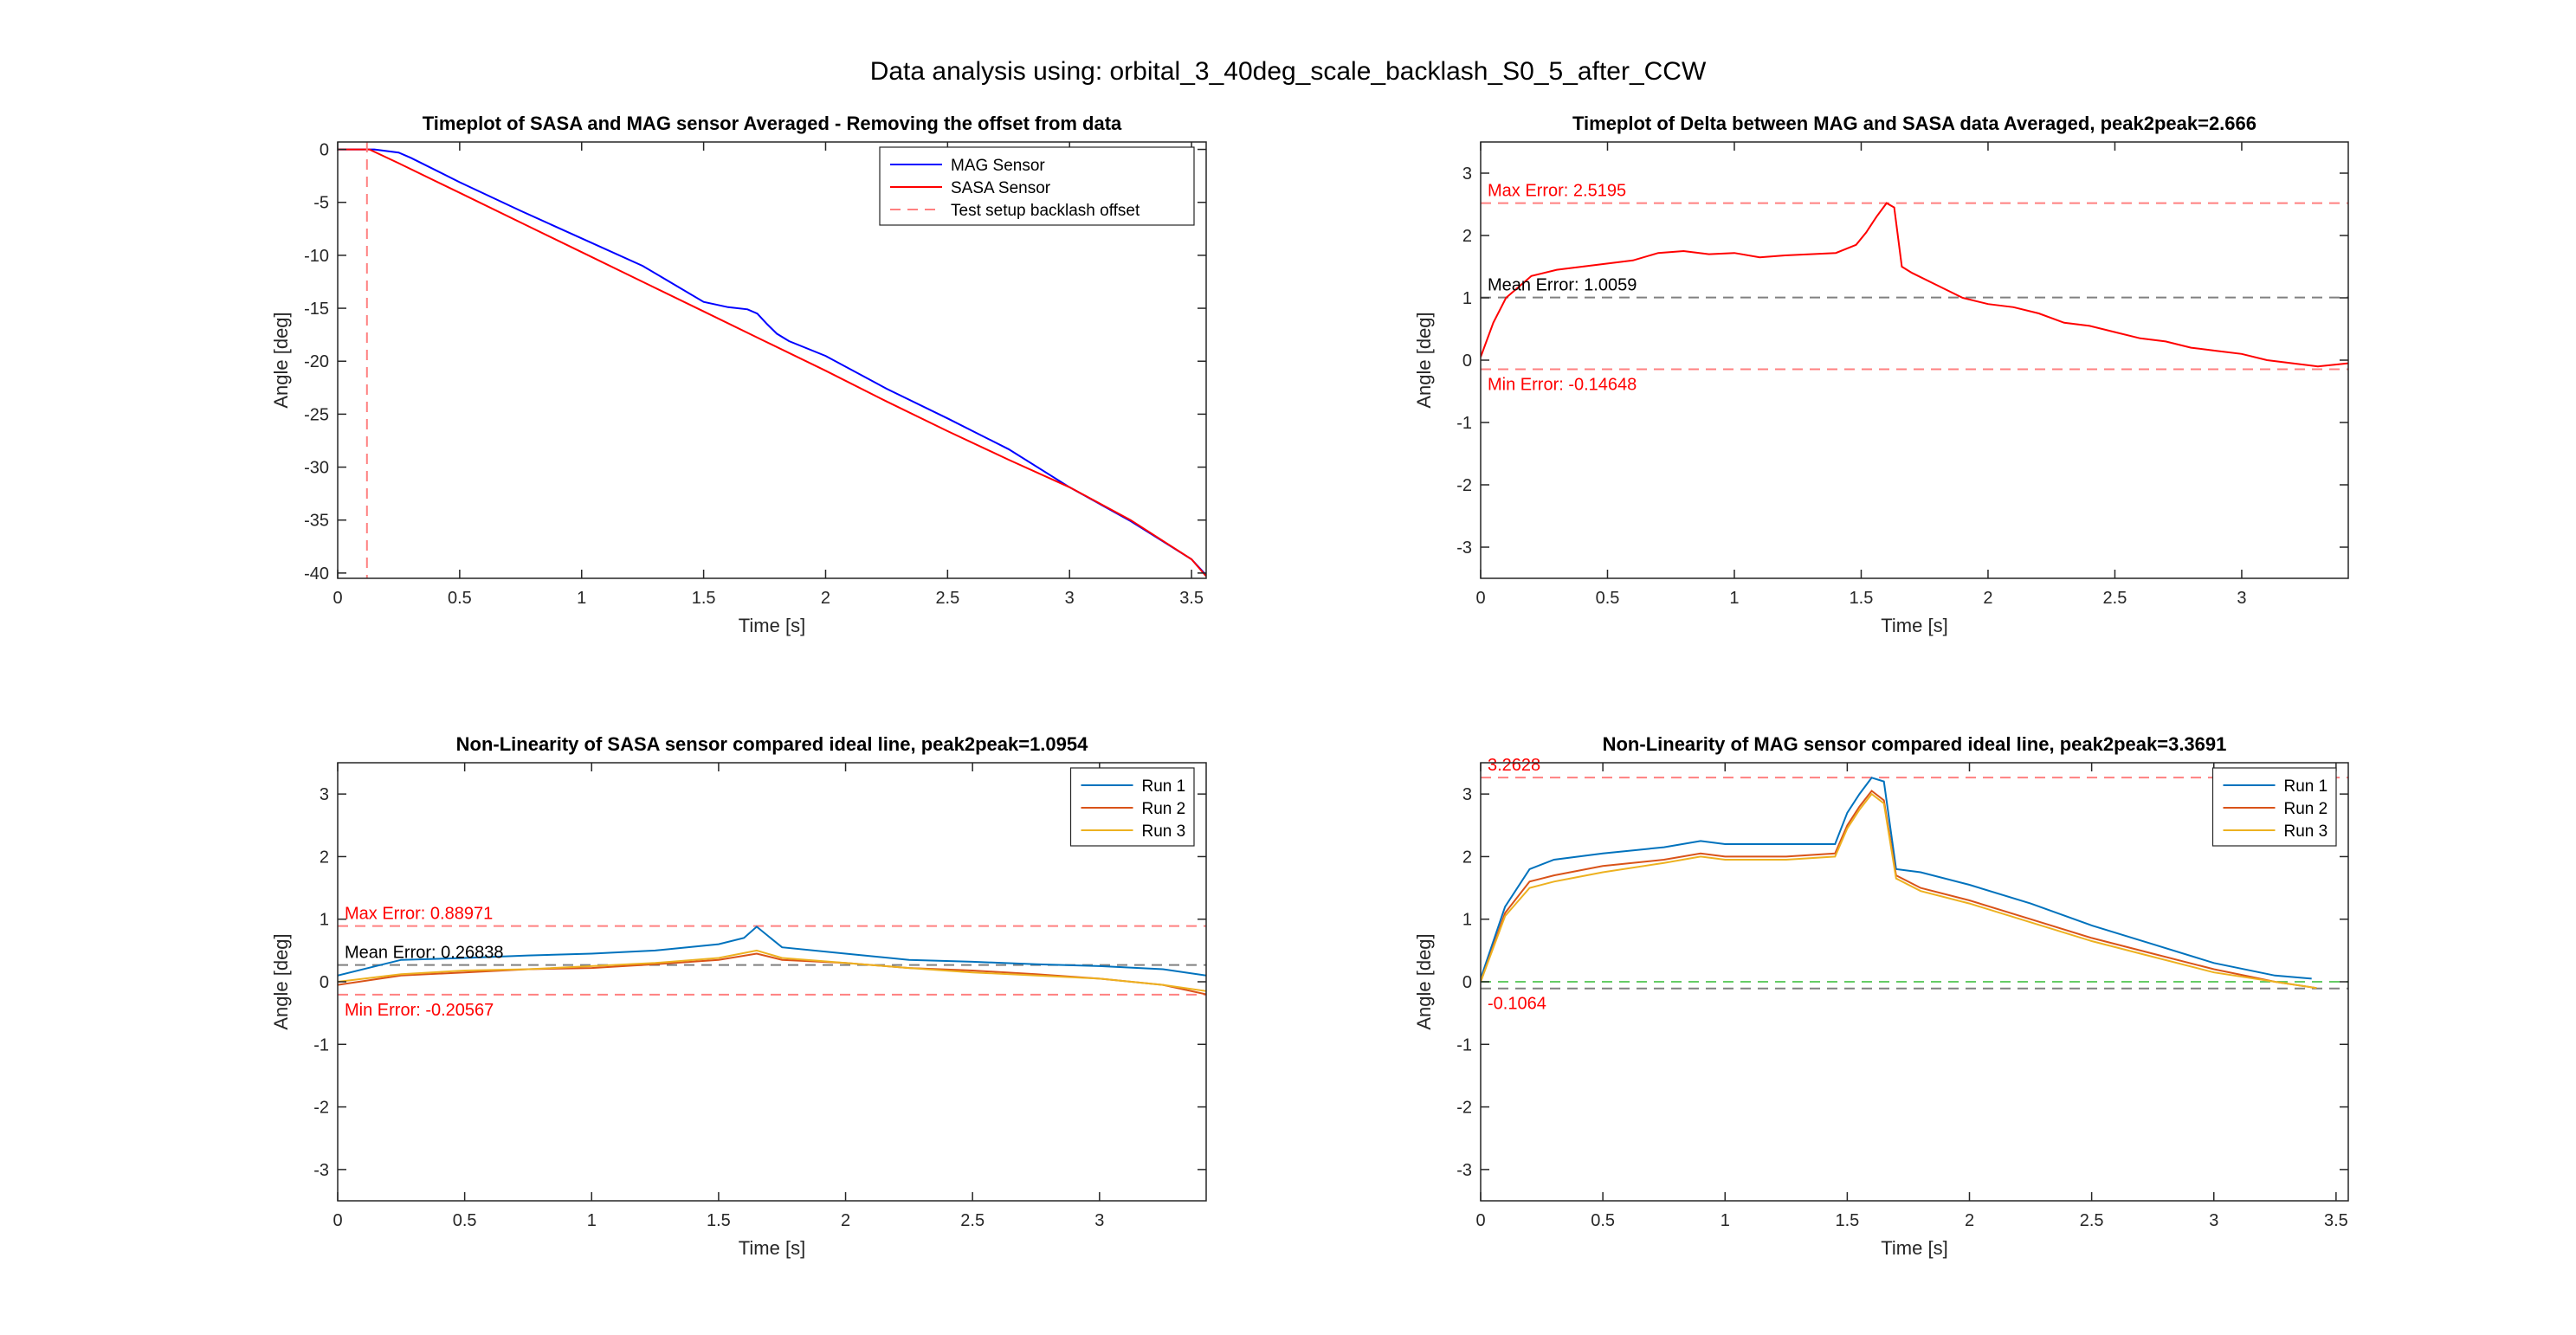 This screenshot has height=1335, width=2576. What do you see at coordinates (424, 954) in the screenshot?
I see `reference-label: Mean Error: 0.26838` at bounding box center [424, 954].